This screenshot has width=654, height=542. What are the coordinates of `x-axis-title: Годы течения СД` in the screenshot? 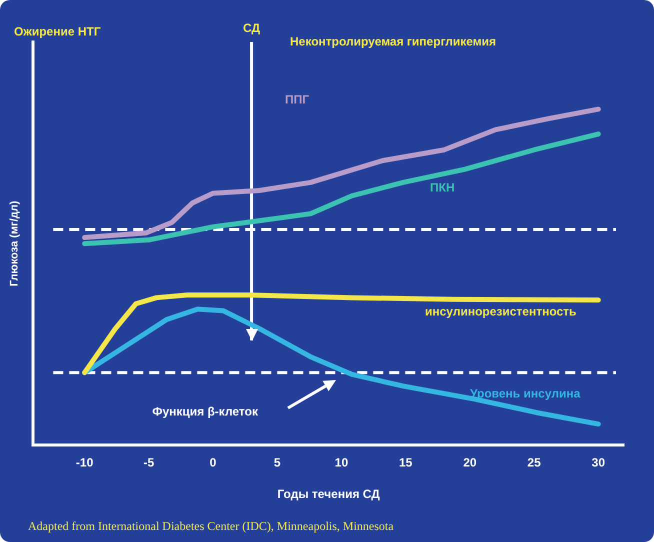 It's located at (328, 494).